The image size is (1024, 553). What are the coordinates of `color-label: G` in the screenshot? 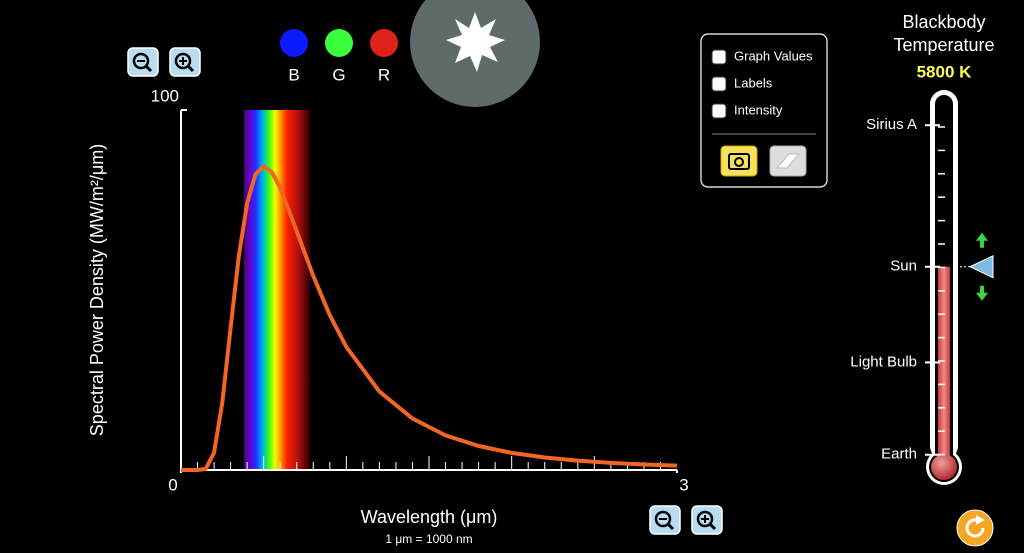 It's located at (338, 74).